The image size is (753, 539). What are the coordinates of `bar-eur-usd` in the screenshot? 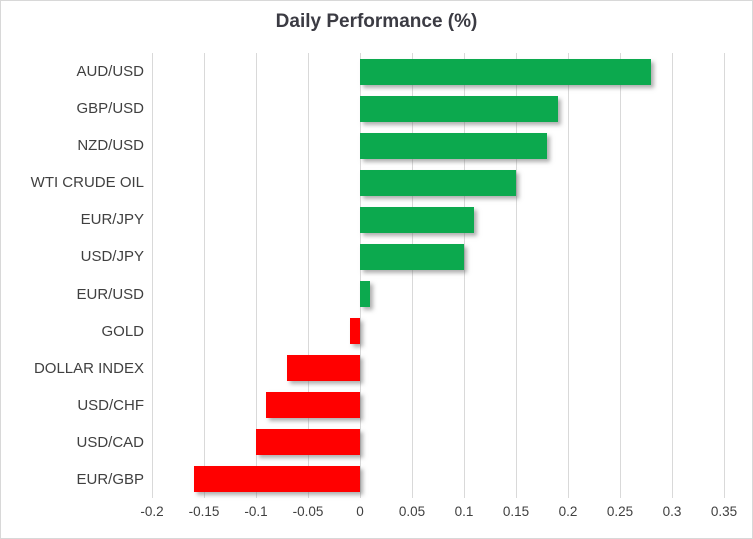 It's located at (365, 294).